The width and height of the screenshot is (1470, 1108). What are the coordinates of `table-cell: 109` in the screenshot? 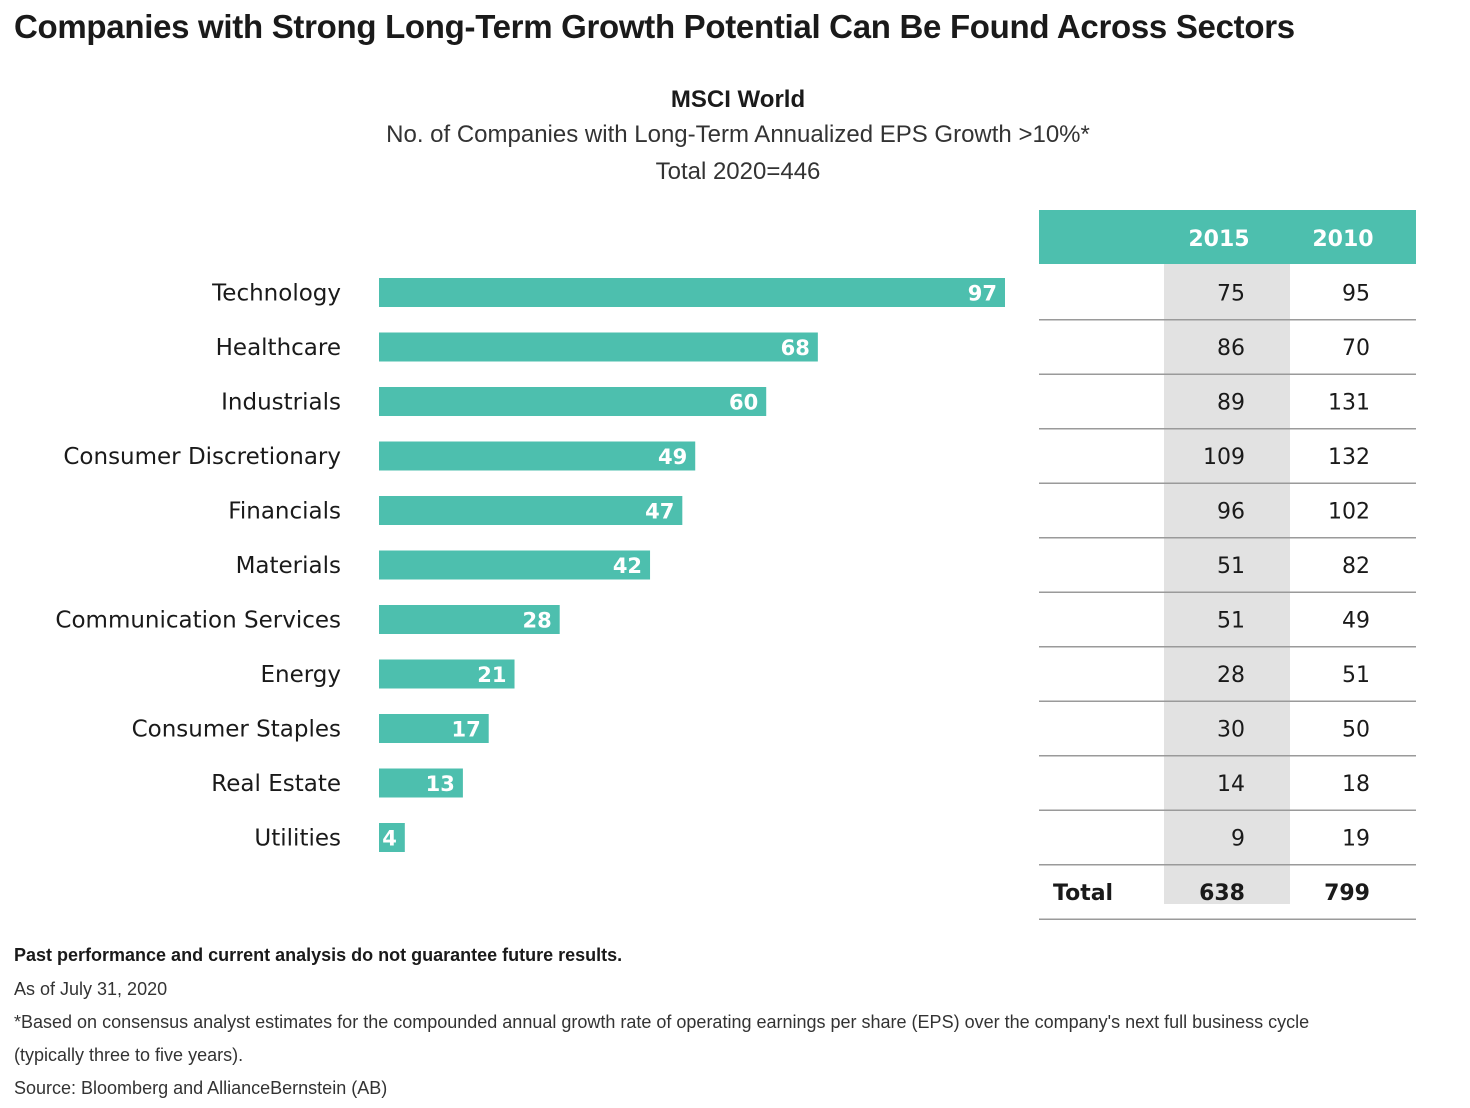 It's located at (1224, 457).